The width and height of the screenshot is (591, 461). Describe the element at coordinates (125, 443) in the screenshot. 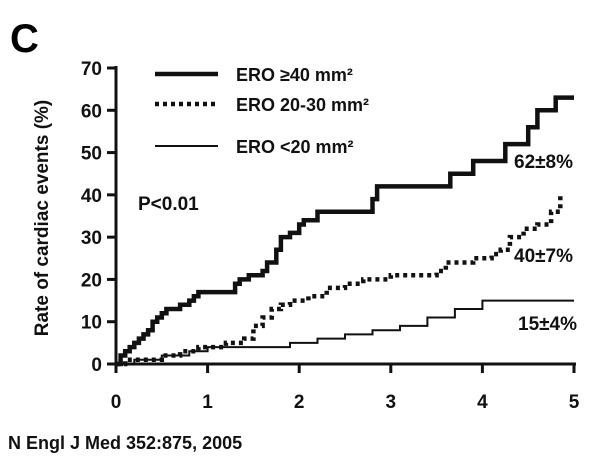

I see `citation: N Engl J Med 352:875, 2005` at that location.